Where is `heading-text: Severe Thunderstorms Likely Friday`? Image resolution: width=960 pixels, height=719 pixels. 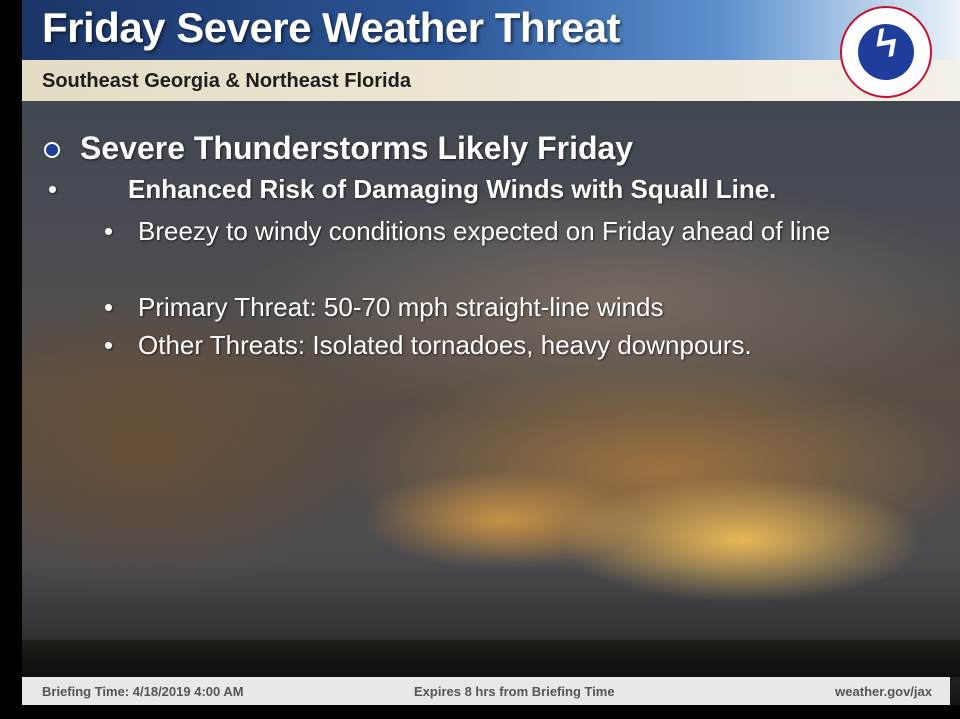
heading-text: Severe Thunderstorms Likely Friday is located at coordinates (357, 148).